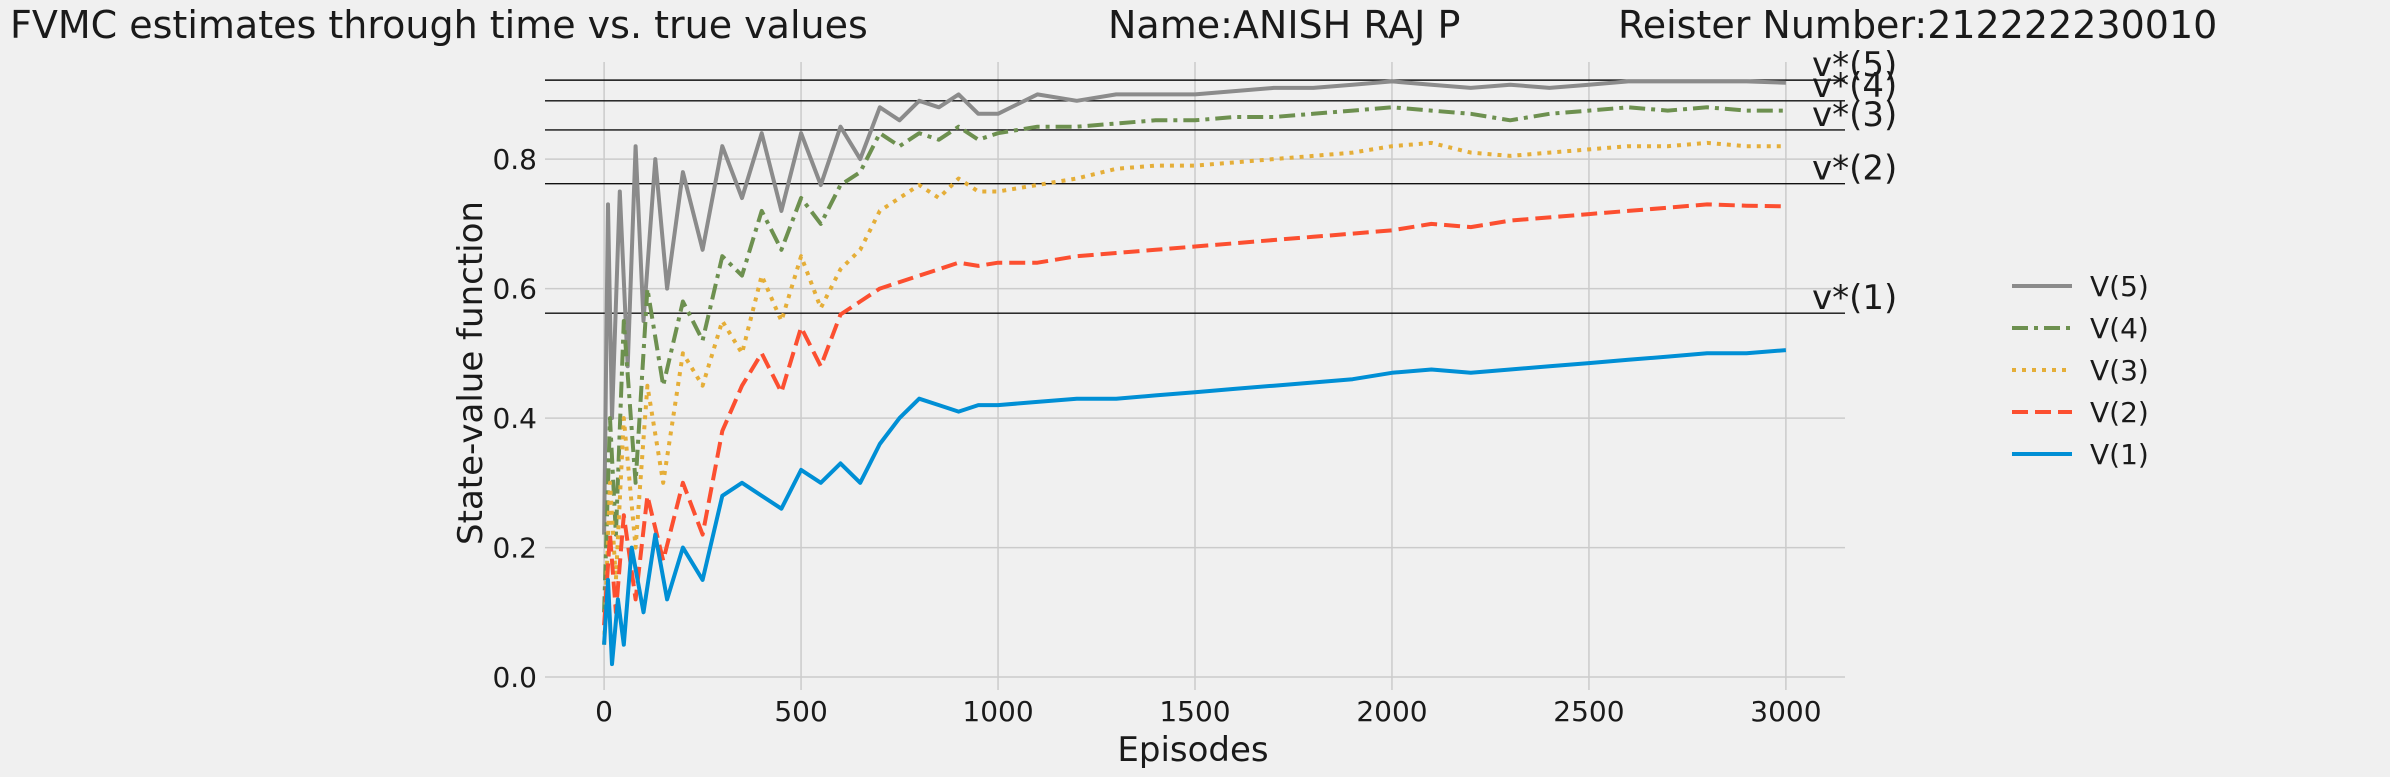  What do you see at coordinates (514, 548) in the screenshot?
I see `y-tick-label: 0.2` at bounding box center [514, 548].